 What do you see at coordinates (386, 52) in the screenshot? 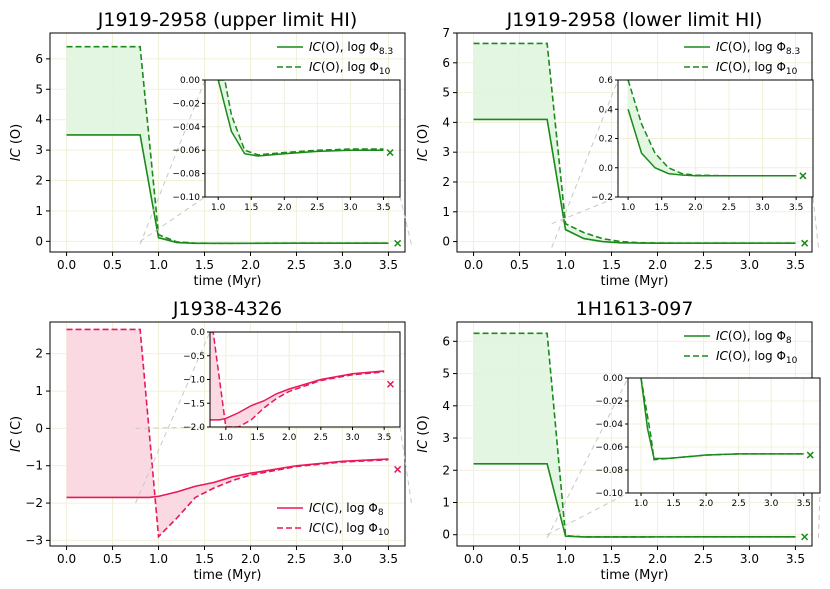
I see `legend-entry-subscript: 8.3` at bounding box center [386, 52].